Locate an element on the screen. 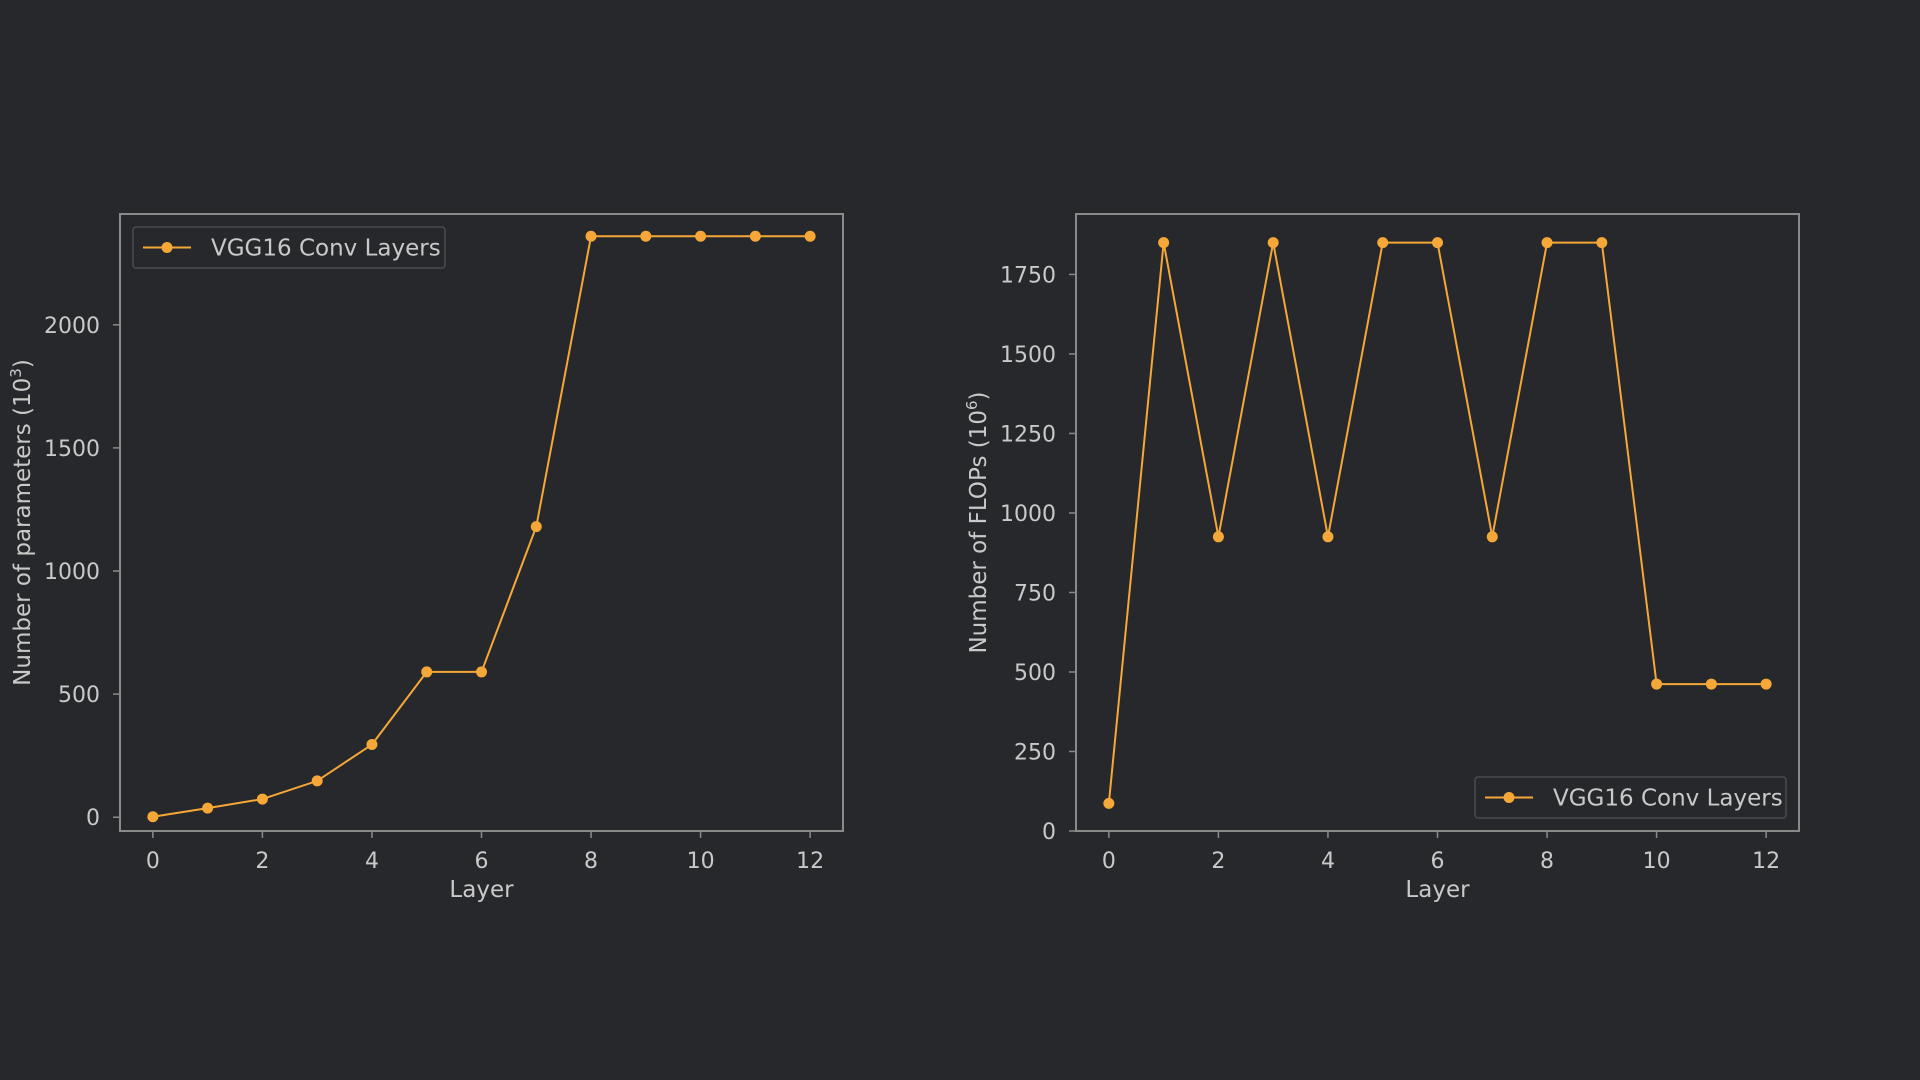 The width and height of the screenshot is (1920, 1080). flops-chart-legend: VGG16 Conv Layers is located at coordinates (1630, 797).